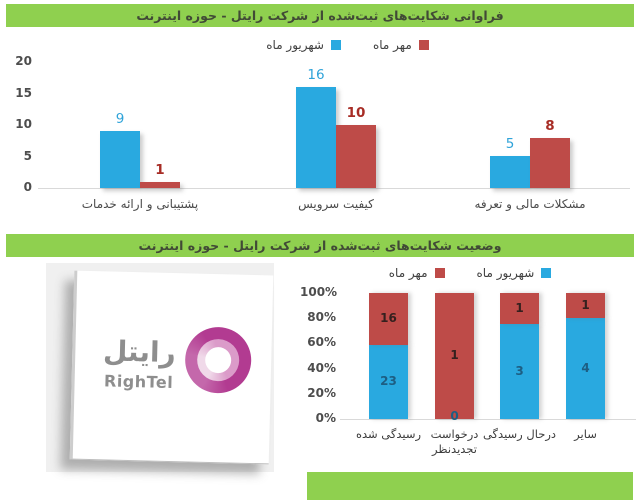 The image size is (640, 500). What do you see at coordinates (321, 367) in the screenshot?
I see `y-tick-40%: 40%` at bounding box center [321, 367].